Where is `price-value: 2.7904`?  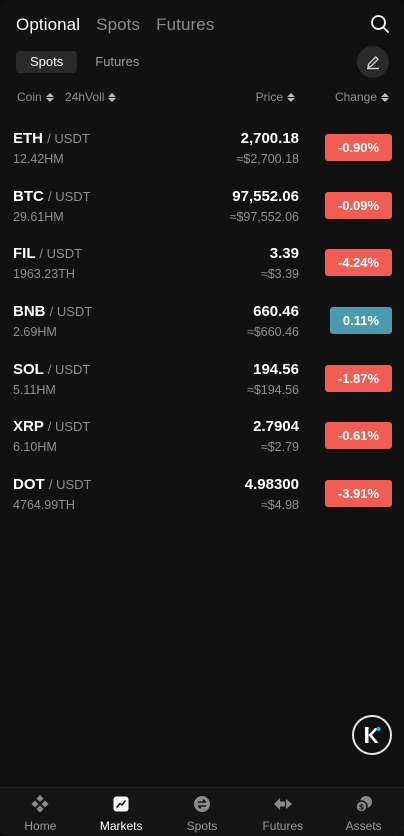
price-value: 2.7904 is located at coordinates (276, 427).